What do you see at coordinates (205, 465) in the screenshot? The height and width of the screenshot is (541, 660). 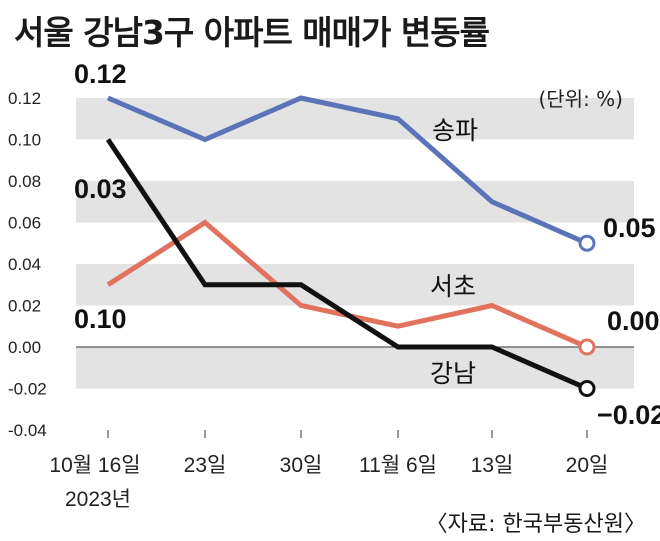 I see `x-tick-label: 23일` at bounding box center [205, 465].